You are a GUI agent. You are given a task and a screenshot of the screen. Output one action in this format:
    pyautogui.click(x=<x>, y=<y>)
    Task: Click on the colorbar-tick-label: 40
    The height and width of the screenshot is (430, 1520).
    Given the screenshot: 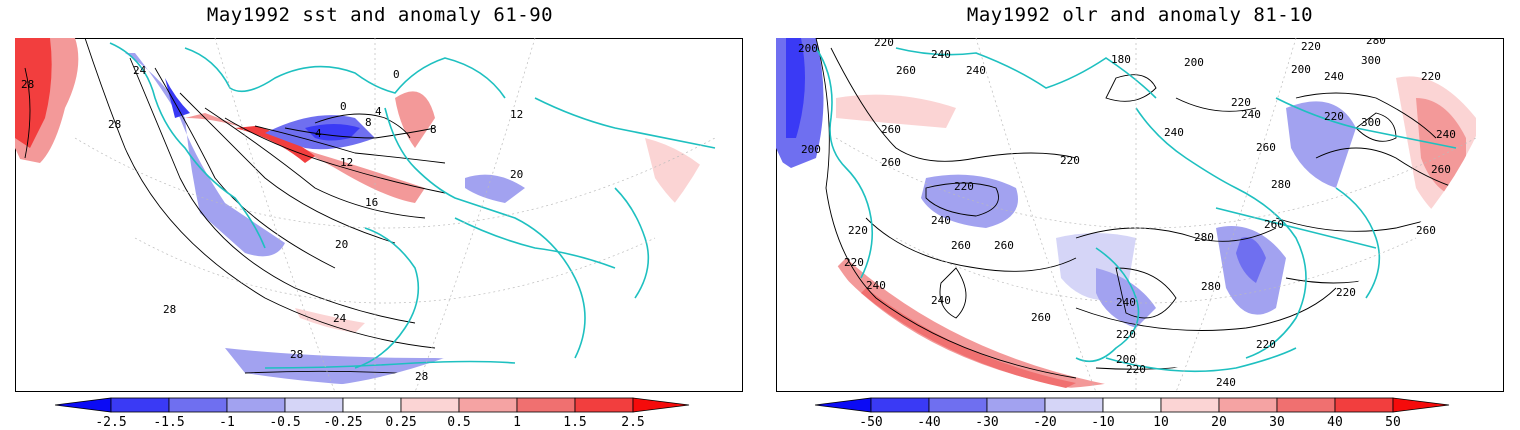 What is the action you would take?
    pyautogui.click(x=1335, y=422)
    